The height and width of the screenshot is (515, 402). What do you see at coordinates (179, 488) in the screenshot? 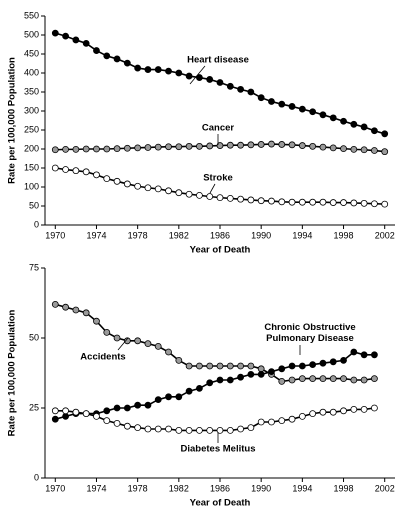
I see `x-tick-label: 1982` at bounding box center [179, 488].